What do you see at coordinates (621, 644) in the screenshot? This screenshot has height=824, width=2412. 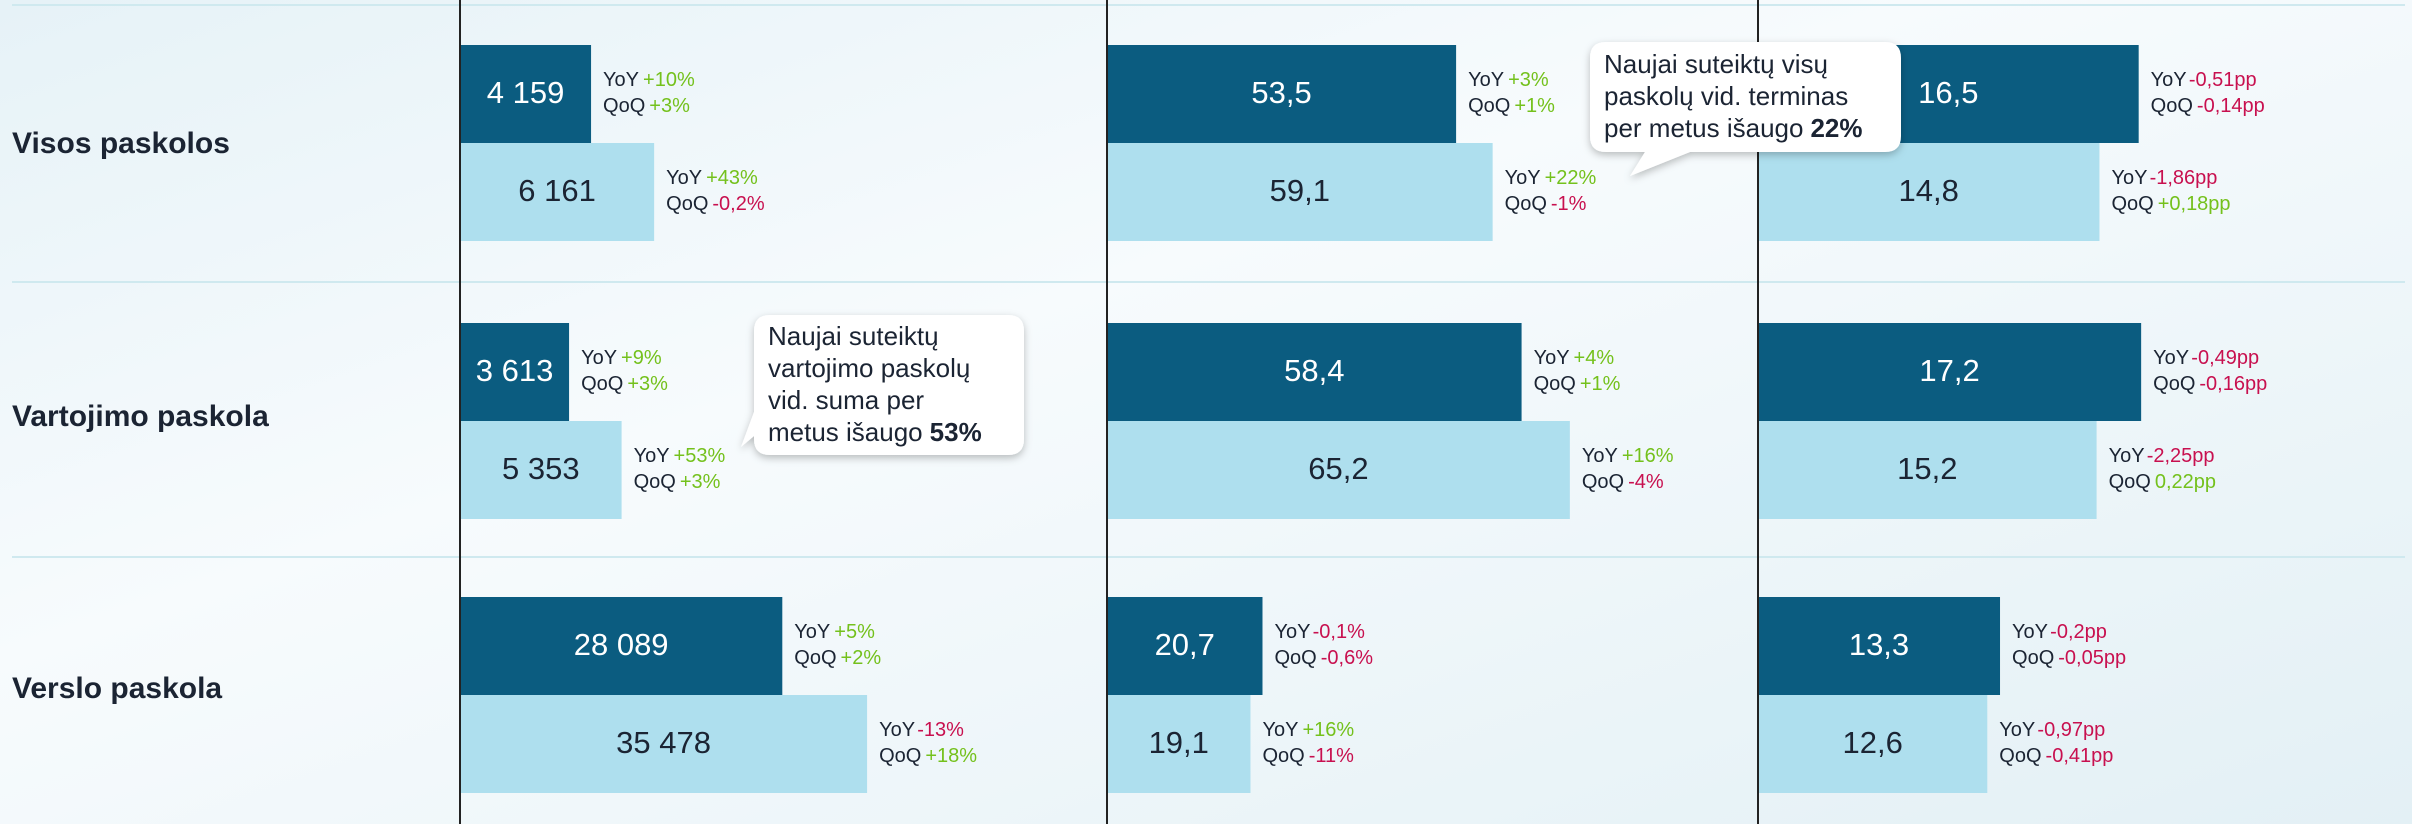 I see `value-label: 28 089` at bounding box center [621, 644].